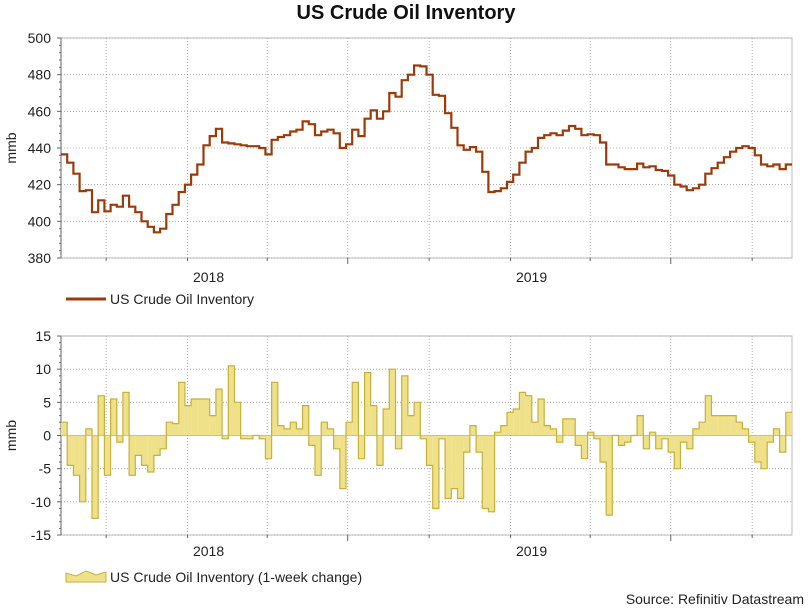 The width and height of the screenshot is (812, 609). Describe the element at coordinates (40, 148) in the screenshot. I see `y-tick-label: 440` at that location.